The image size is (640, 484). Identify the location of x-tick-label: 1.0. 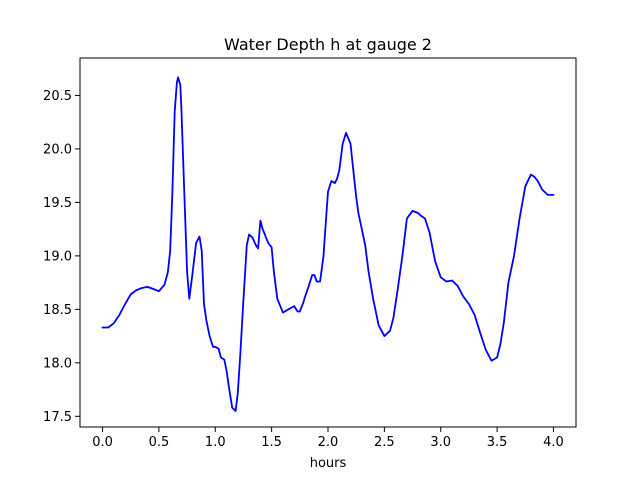
(215, 442).